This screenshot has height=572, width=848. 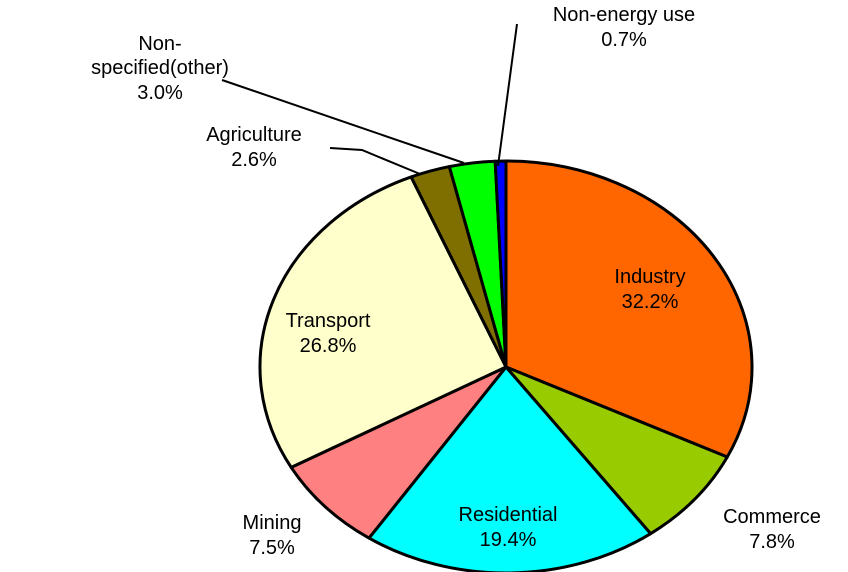 What do you see at coordinates (160, 93) in the screenshot?
I see `slice-value-label: 3.0%` at bounding box center [160, 93].